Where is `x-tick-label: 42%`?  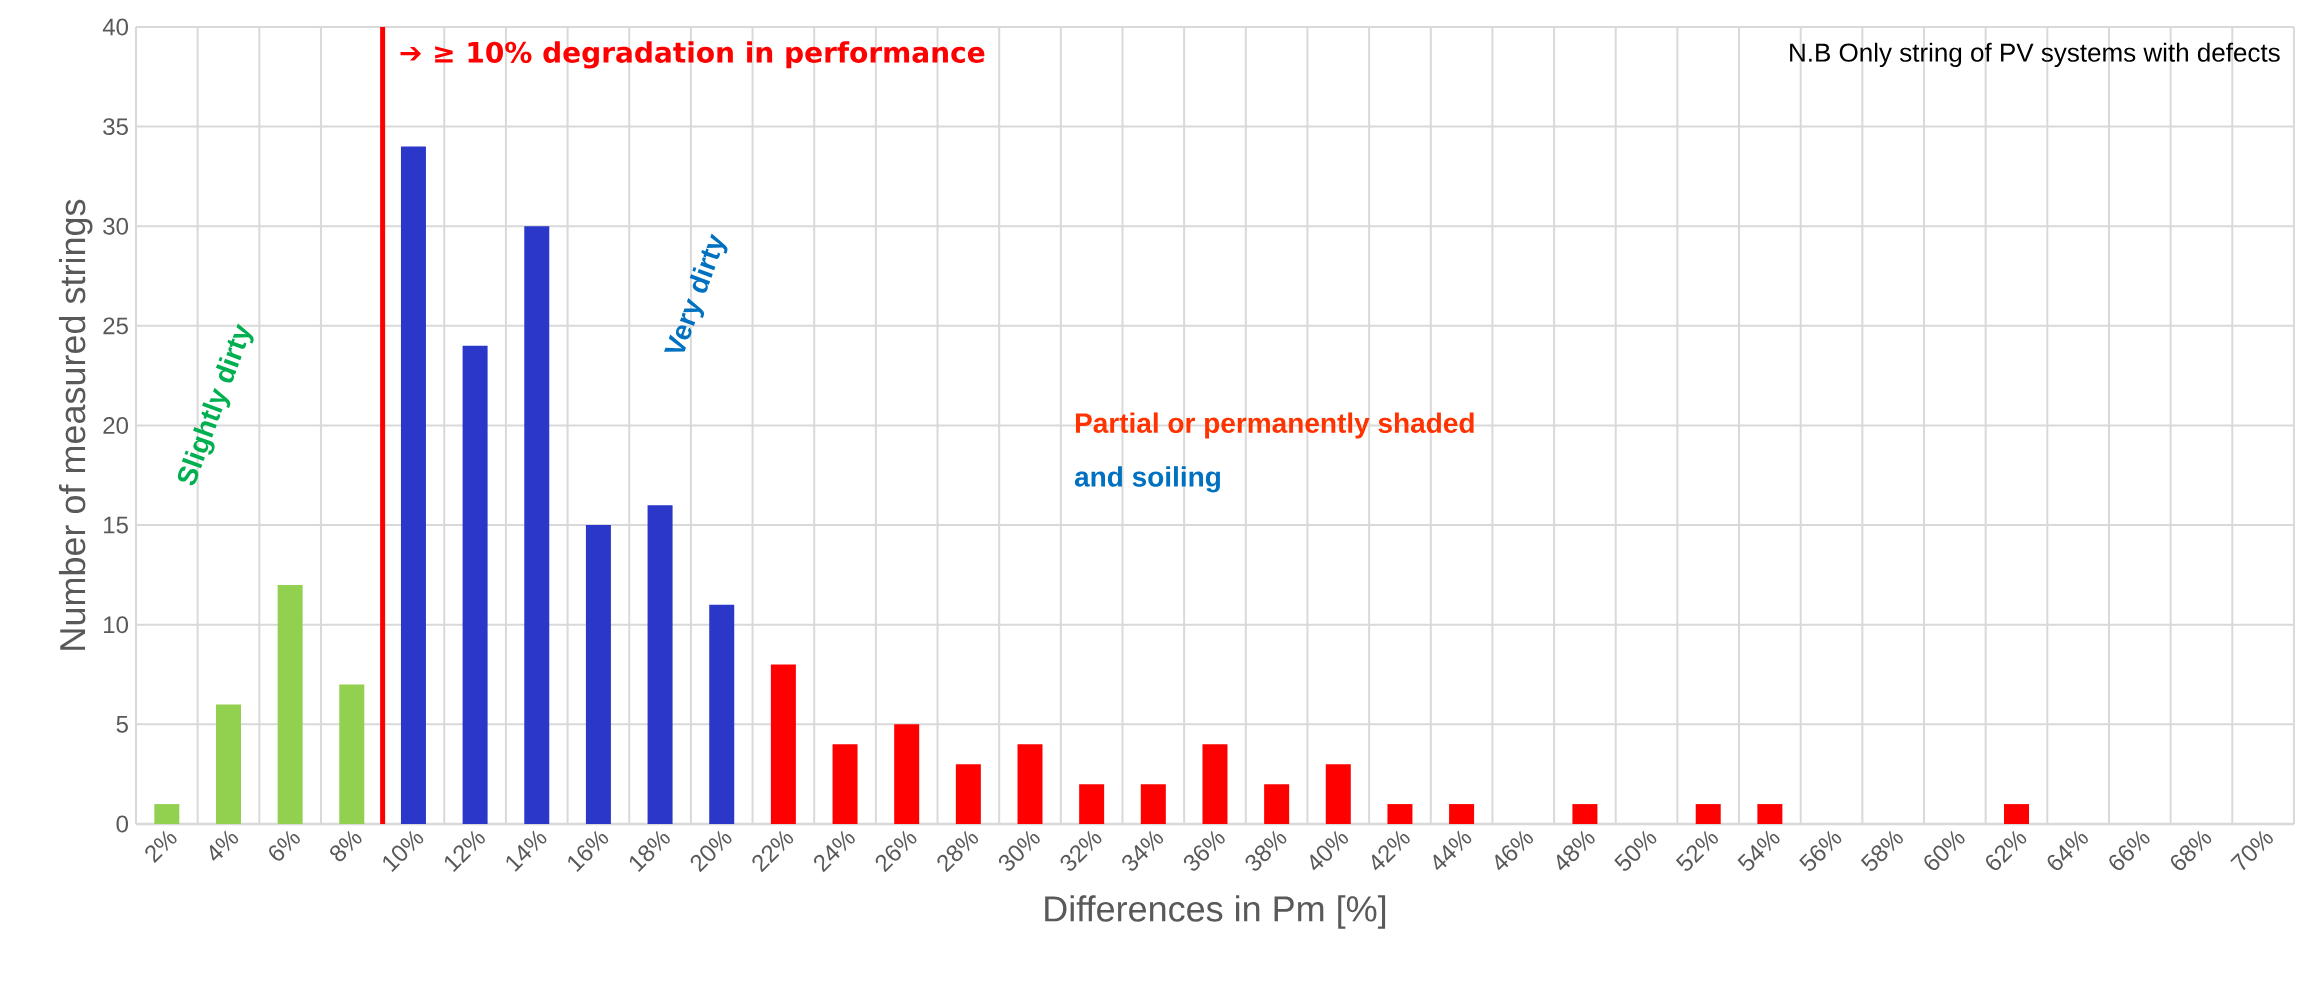 x-tick-label: 42% is located at coordinates (1390, 850).